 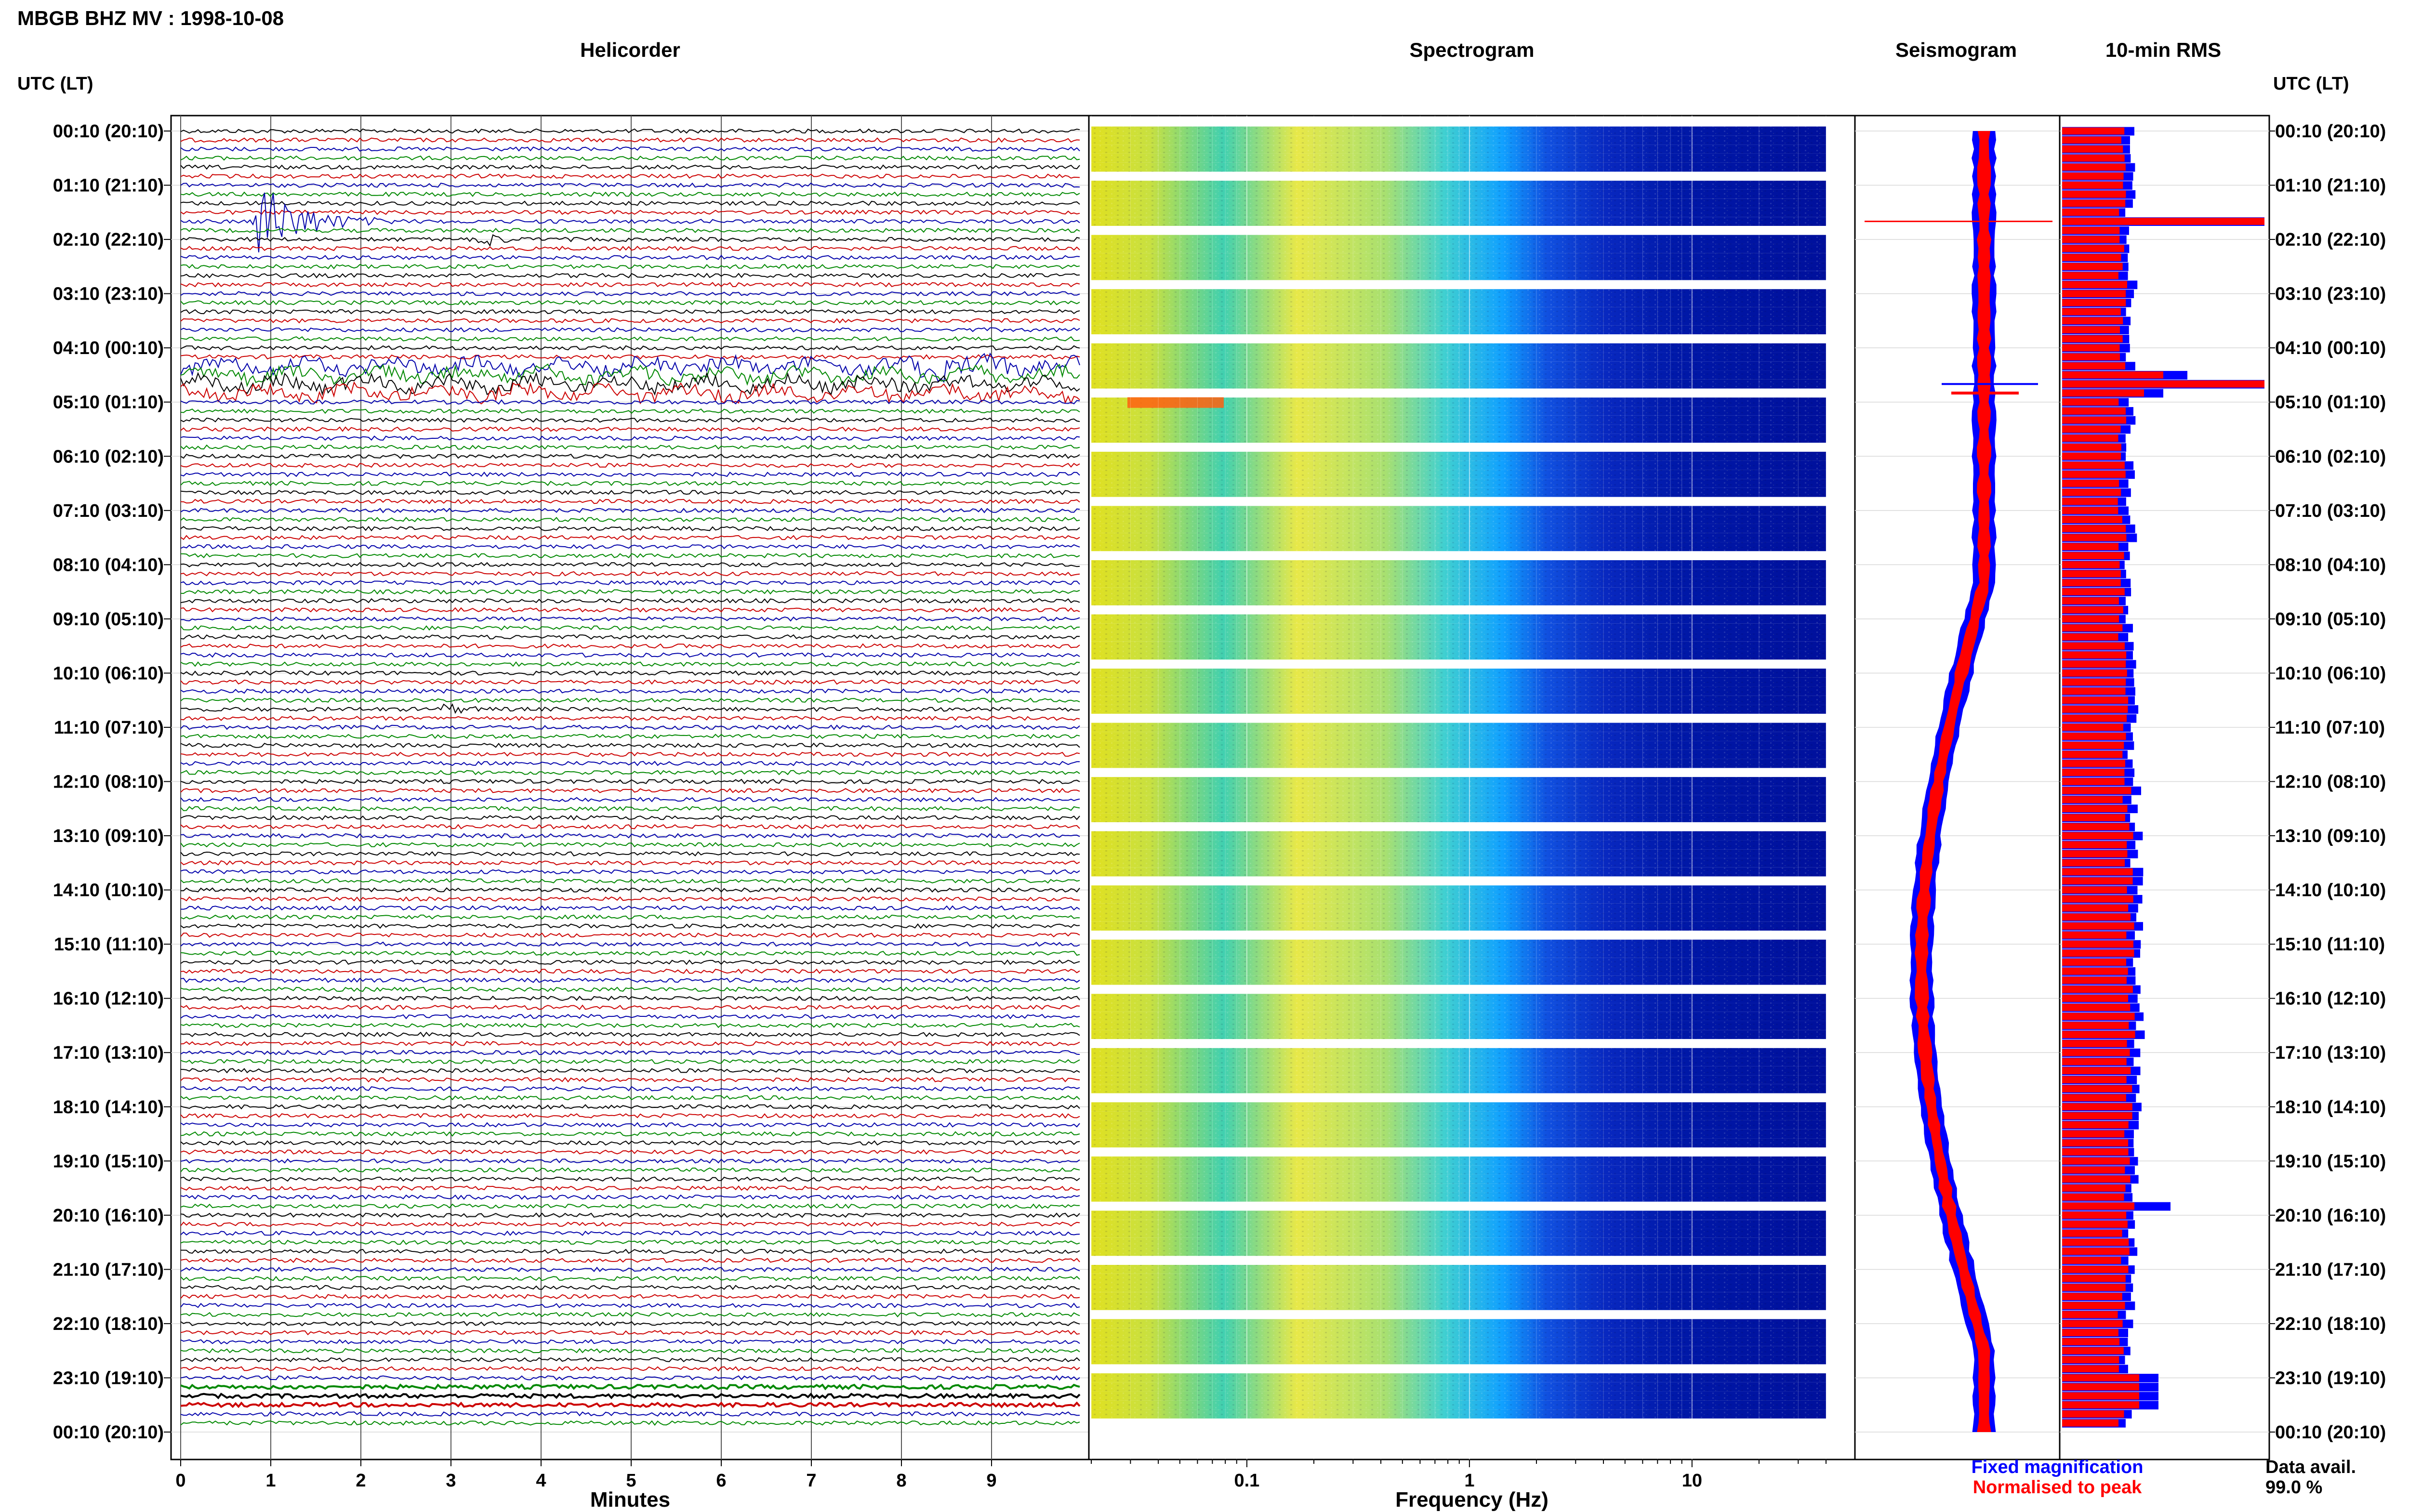 I want to click on right-axis-label: UTC (LT), so click(x=2311, y=84).